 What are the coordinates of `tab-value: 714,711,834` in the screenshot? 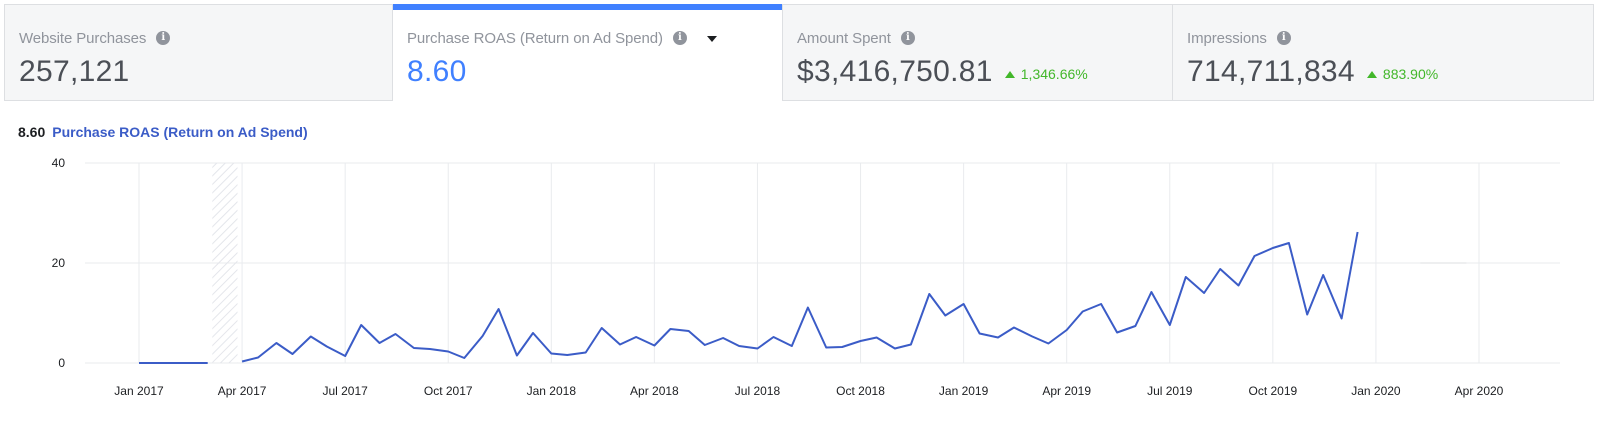 It's located at (1271, 71).